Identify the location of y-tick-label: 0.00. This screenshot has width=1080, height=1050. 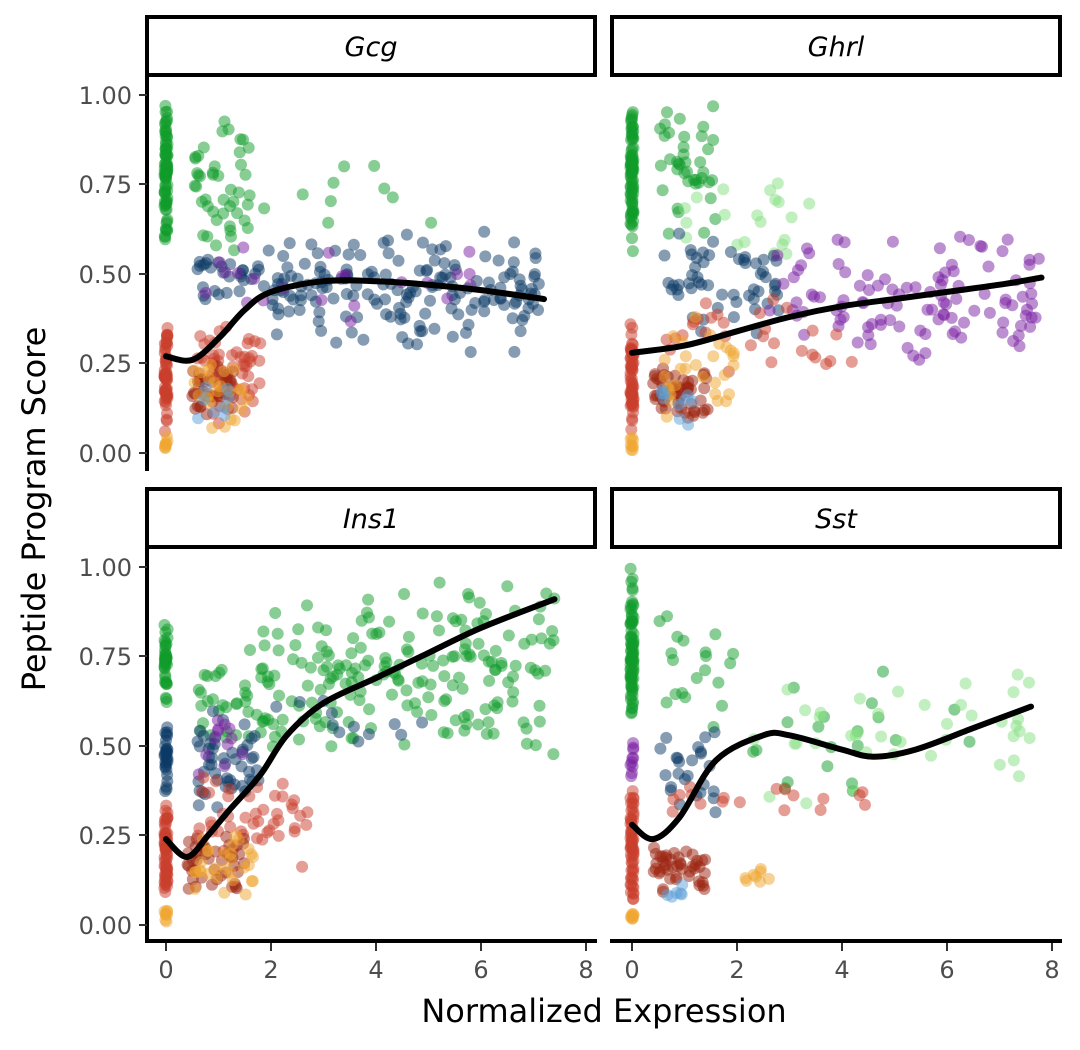
(105, 926).